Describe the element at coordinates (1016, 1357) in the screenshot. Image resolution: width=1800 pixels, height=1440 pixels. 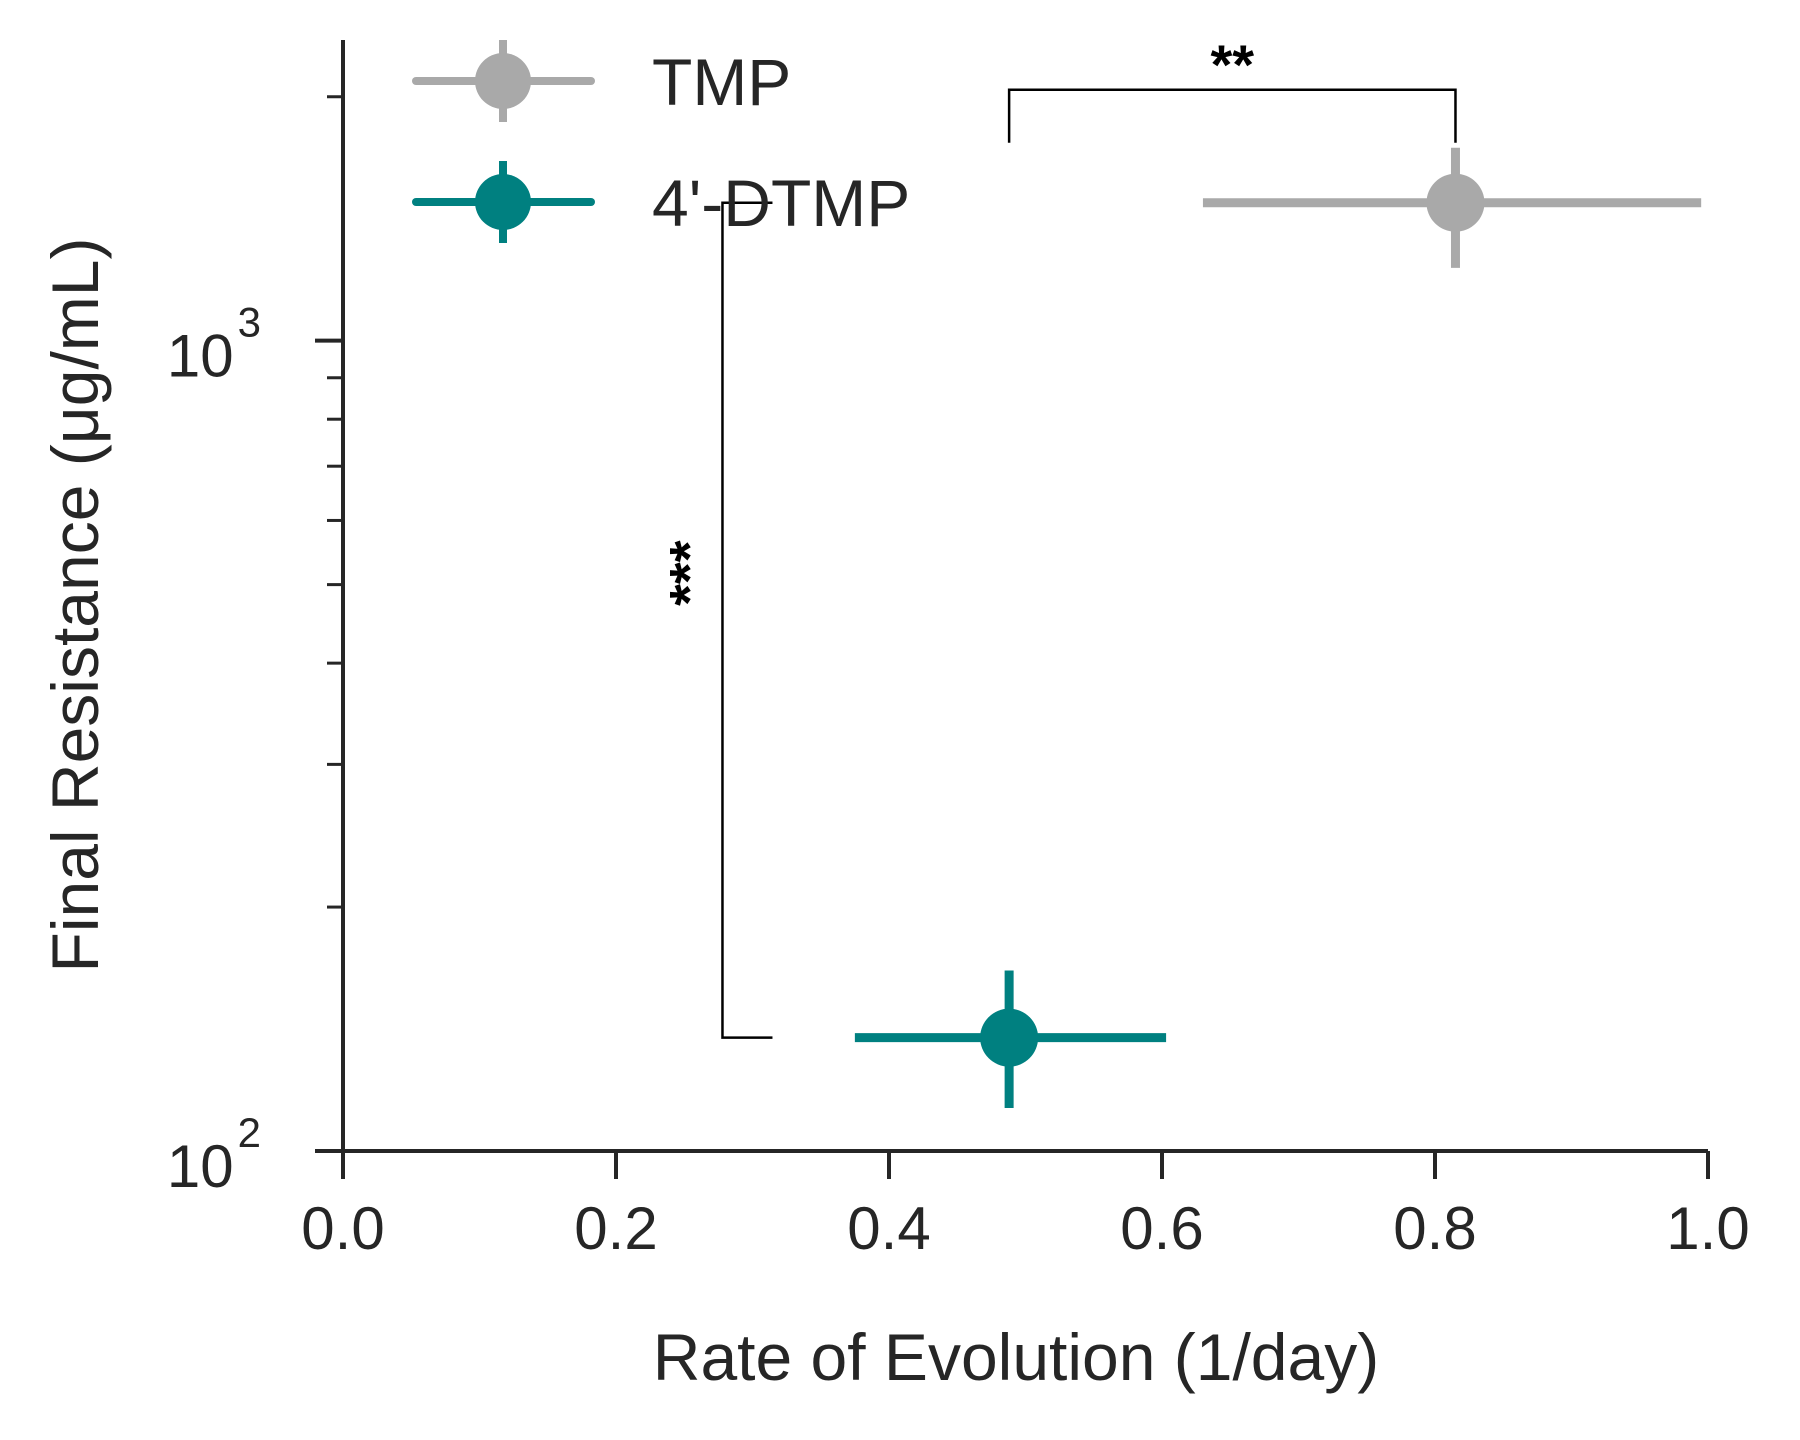
I see `x-axis-title: Rate of Evolution (1/day)` at that location.